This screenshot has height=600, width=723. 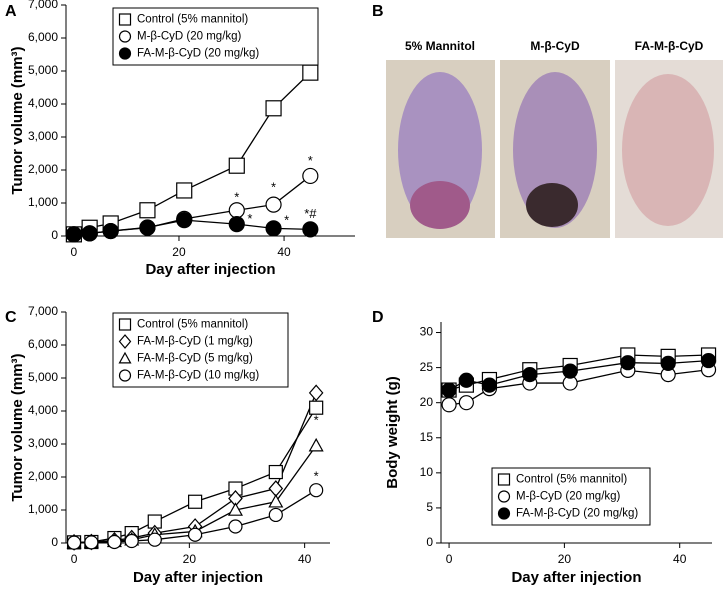 I want to click on photo-caption: 5% Mannitol, so click(x=440, y=46).